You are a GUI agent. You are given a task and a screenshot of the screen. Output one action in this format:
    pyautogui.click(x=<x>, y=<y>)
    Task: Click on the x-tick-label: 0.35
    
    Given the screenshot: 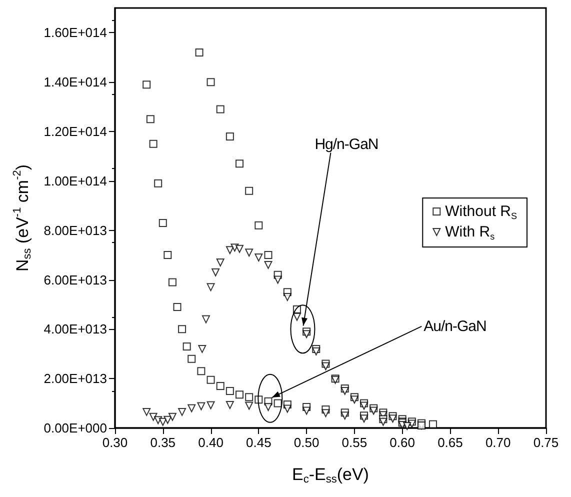 What is the action you would take?
    pyautogui.click(x=163, y=442)
    